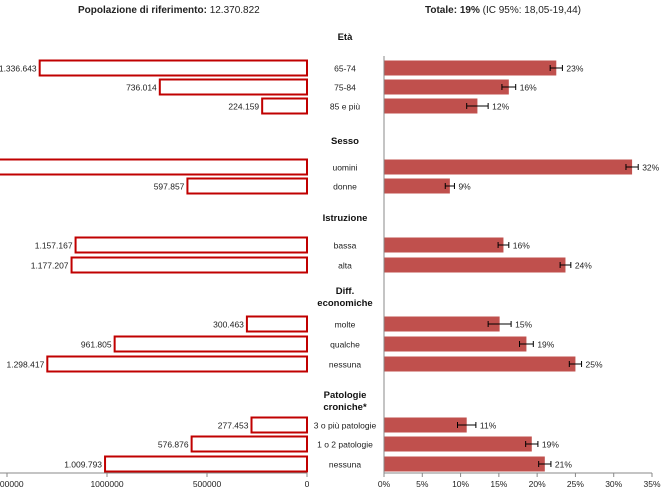 The height and width of the screenshot is (495, 665). Describe the element at coordinates (344, 303) in the screenshot. I see `section-title-3-line1: economiche` at that location.